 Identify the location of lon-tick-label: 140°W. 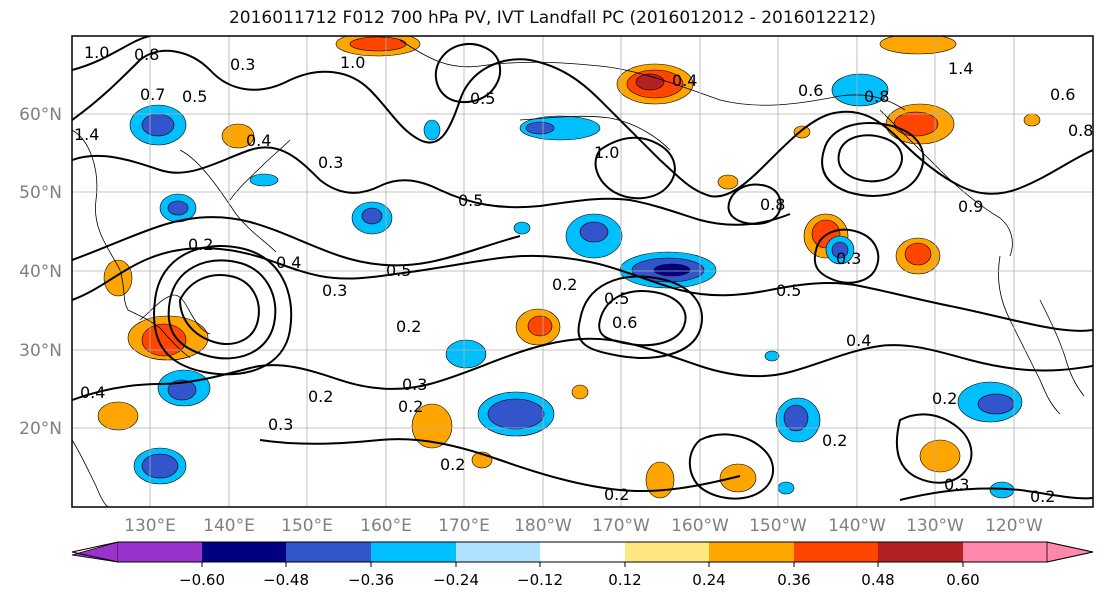
(857, 526).